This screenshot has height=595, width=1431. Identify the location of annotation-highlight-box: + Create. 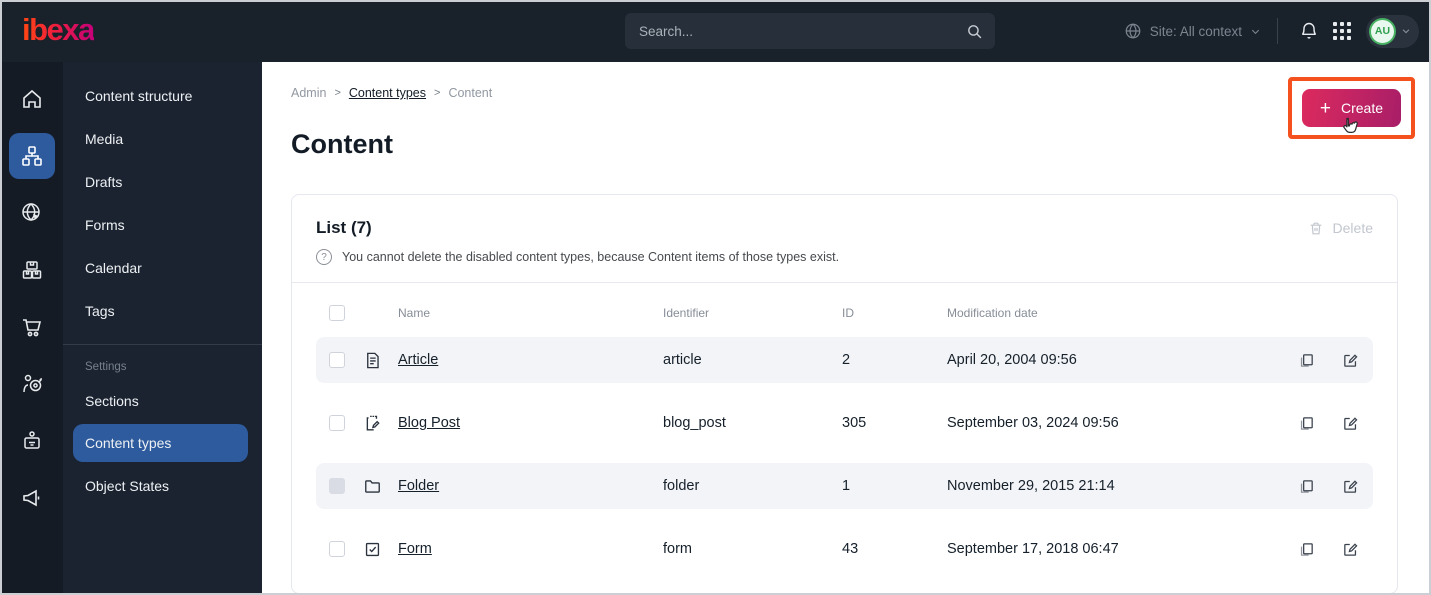
(1351, 108).